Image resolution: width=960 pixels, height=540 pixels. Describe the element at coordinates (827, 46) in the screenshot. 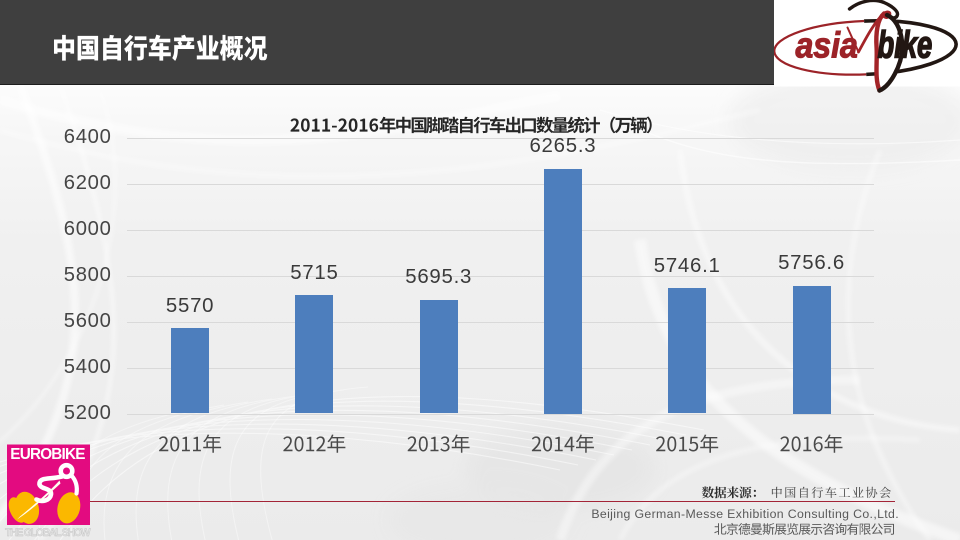

I see `svg-text: asia` at that location.